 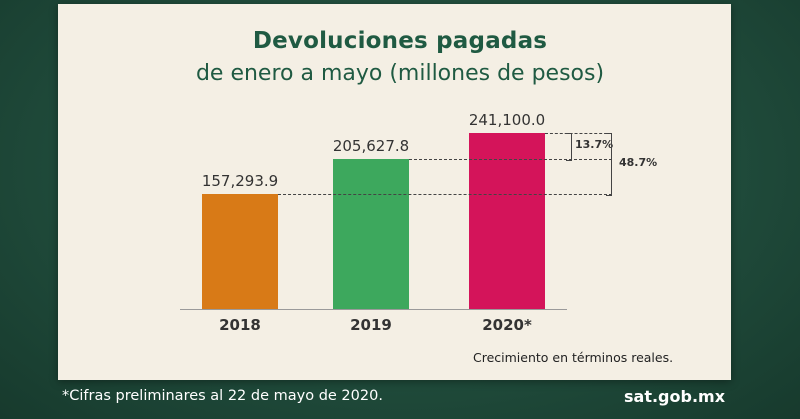 I want to click on bar-2019, so click(x=371, y=233).